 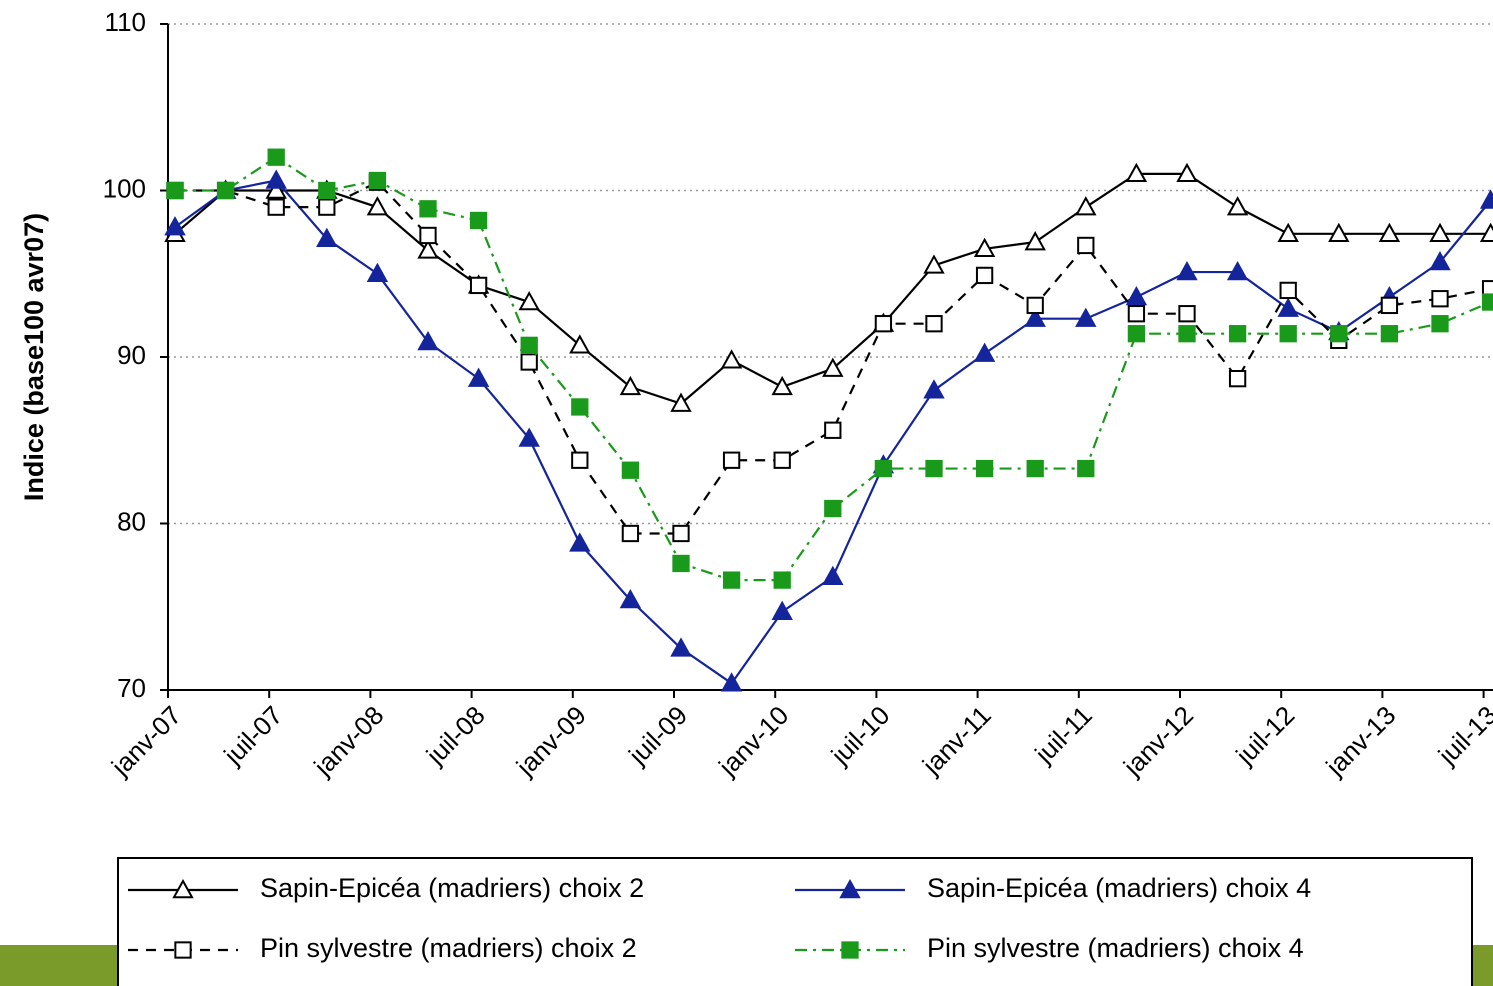 I want to click on x-tick-label: janv-08, so click(x=348, y=741).